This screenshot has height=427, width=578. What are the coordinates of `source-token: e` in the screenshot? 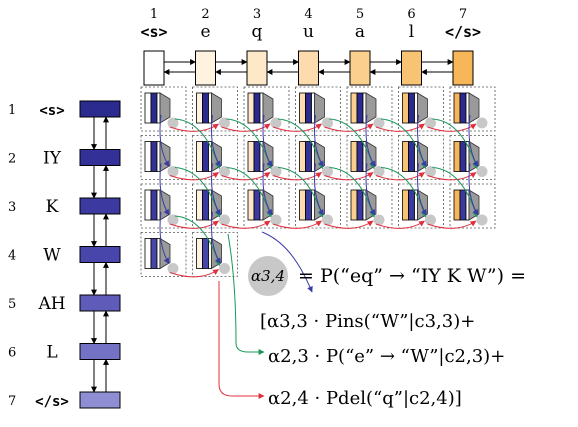 It's located at (205, 32).